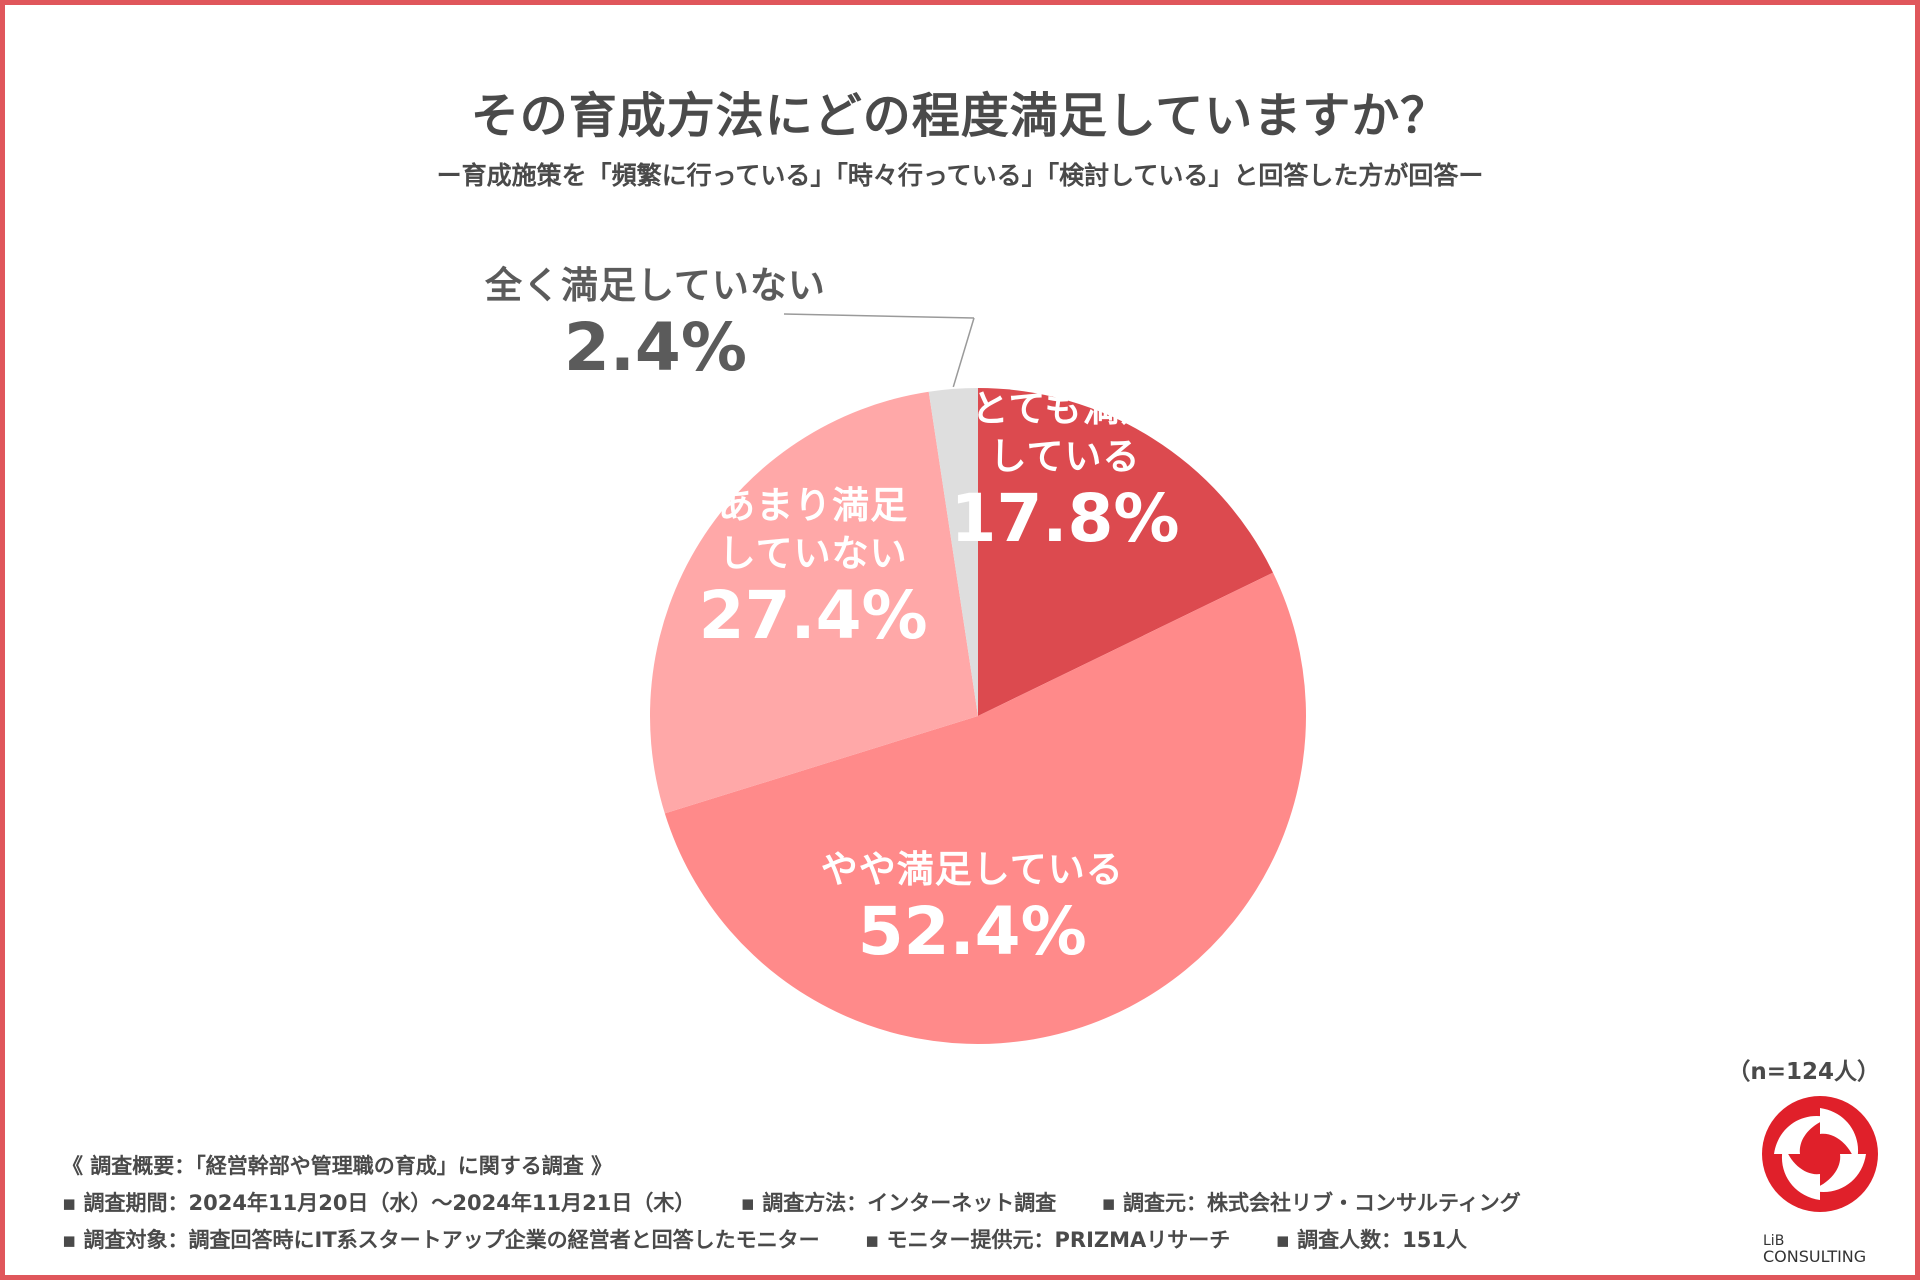 This screenshot has height=1280, width=1920. What do you see at coordinates (1065, 457) in the screenshot?
I see `slice-category-line: している` at bounding box center [1065, 457].